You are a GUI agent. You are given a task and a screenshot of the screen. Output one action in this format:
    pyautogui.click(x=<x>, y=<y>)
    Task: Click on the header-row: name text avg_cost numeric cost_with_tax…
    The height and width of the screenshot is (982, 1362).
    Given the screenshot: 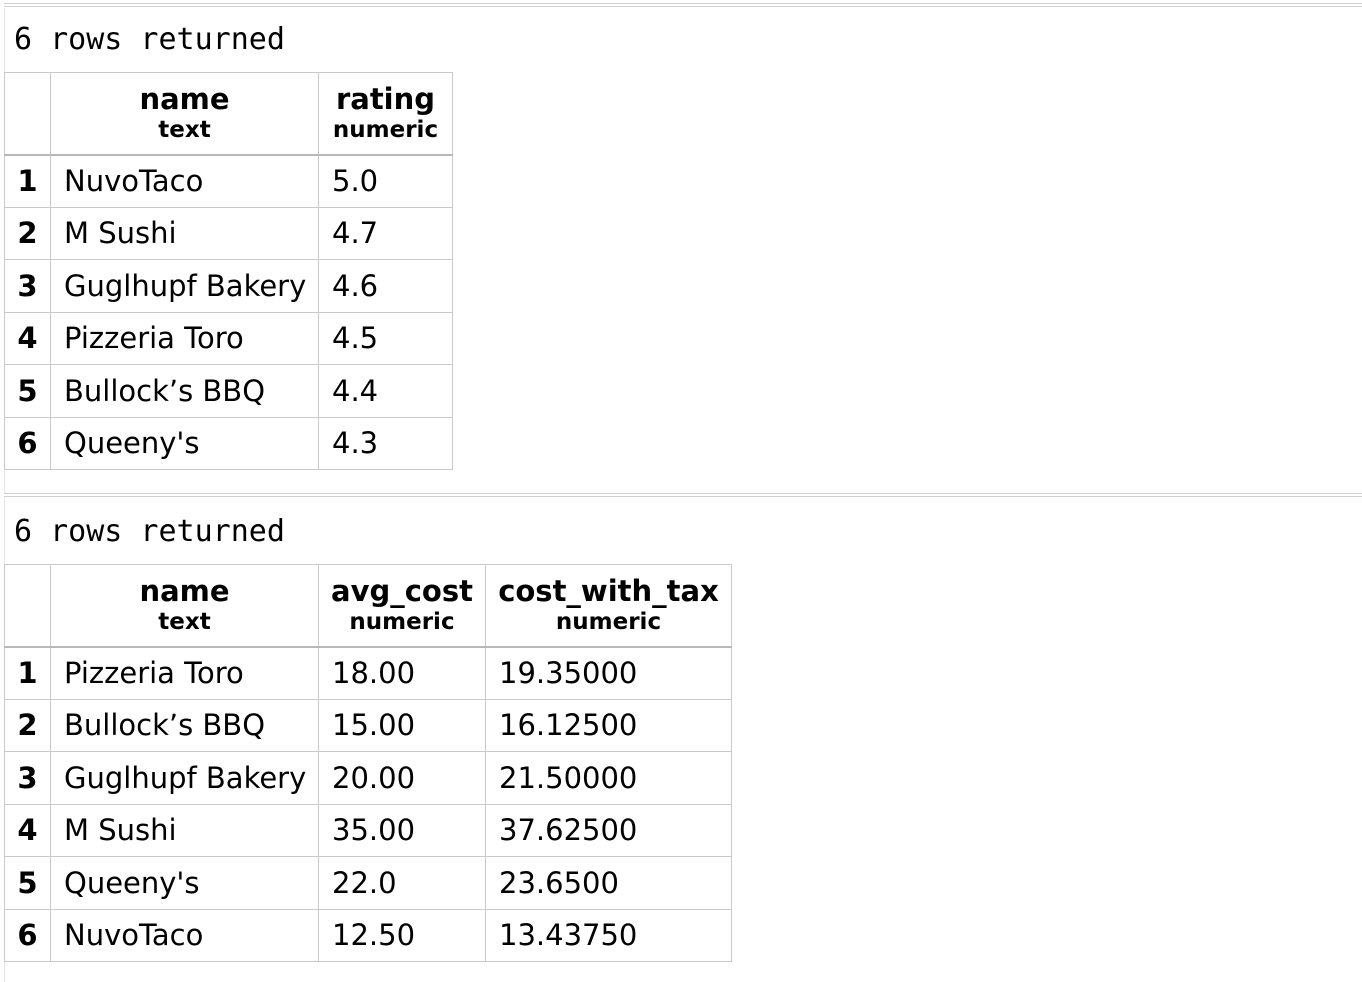 What is the action you would take?
    pyautogui.click(x=368, y=606)
    